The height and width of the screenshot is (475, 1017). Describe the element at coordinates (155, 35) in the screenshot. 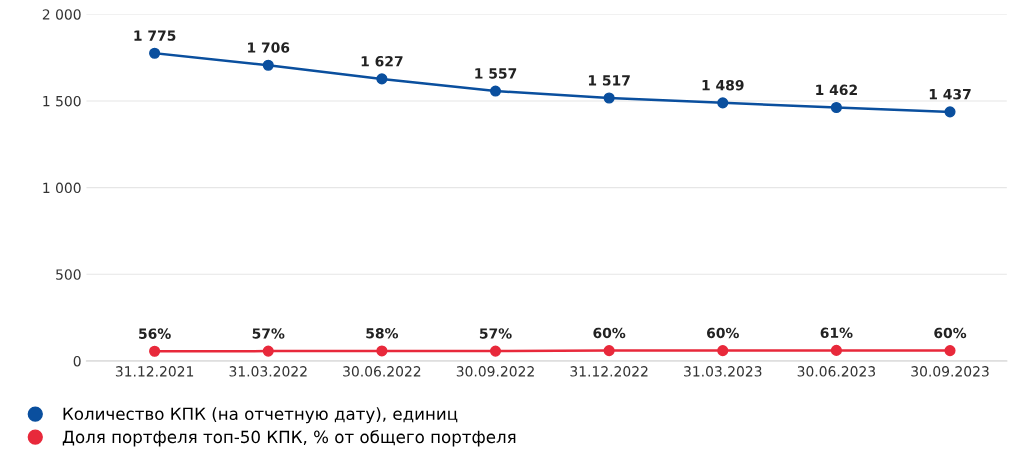

I see `data-label: 1 775` at that location.